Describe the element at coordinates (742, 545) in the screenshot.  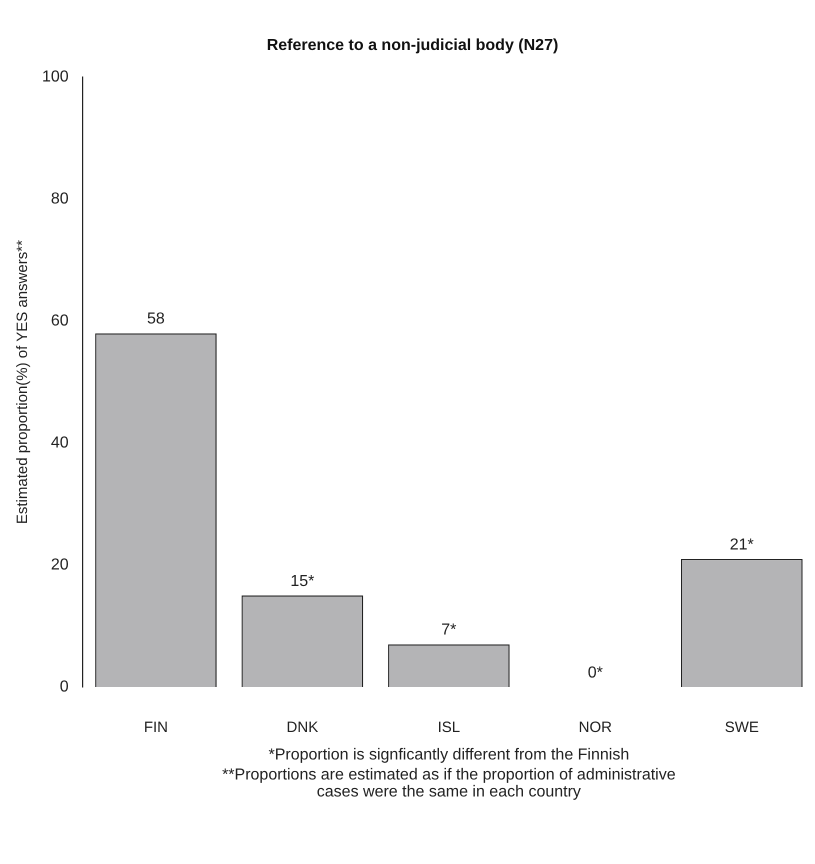
I see `data-label: 21*` at that location.